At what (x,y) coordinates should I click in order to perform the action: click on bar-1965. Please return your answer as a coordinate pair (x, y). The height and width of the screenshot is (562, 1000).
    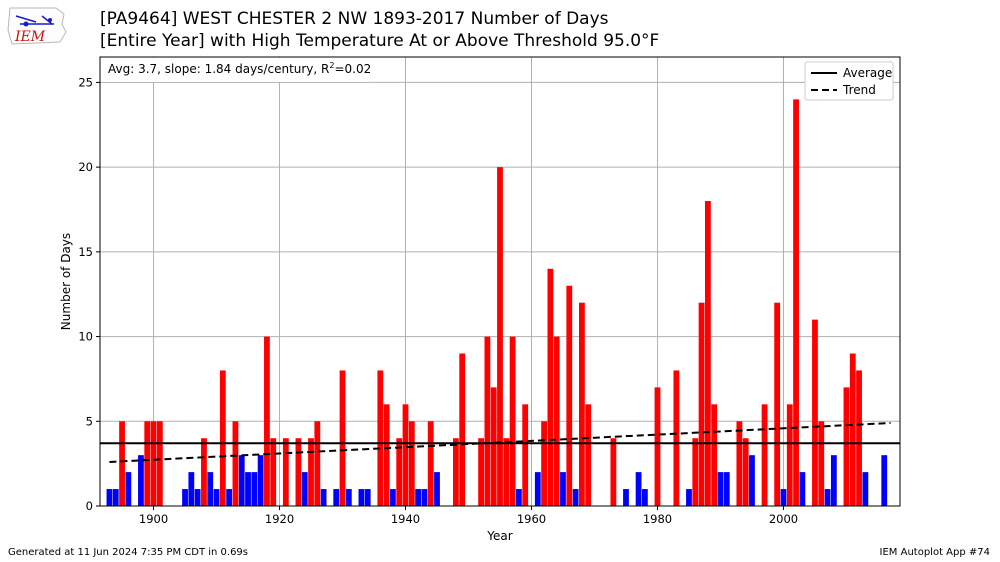
    Looking at the image, I should click on (563, 489).